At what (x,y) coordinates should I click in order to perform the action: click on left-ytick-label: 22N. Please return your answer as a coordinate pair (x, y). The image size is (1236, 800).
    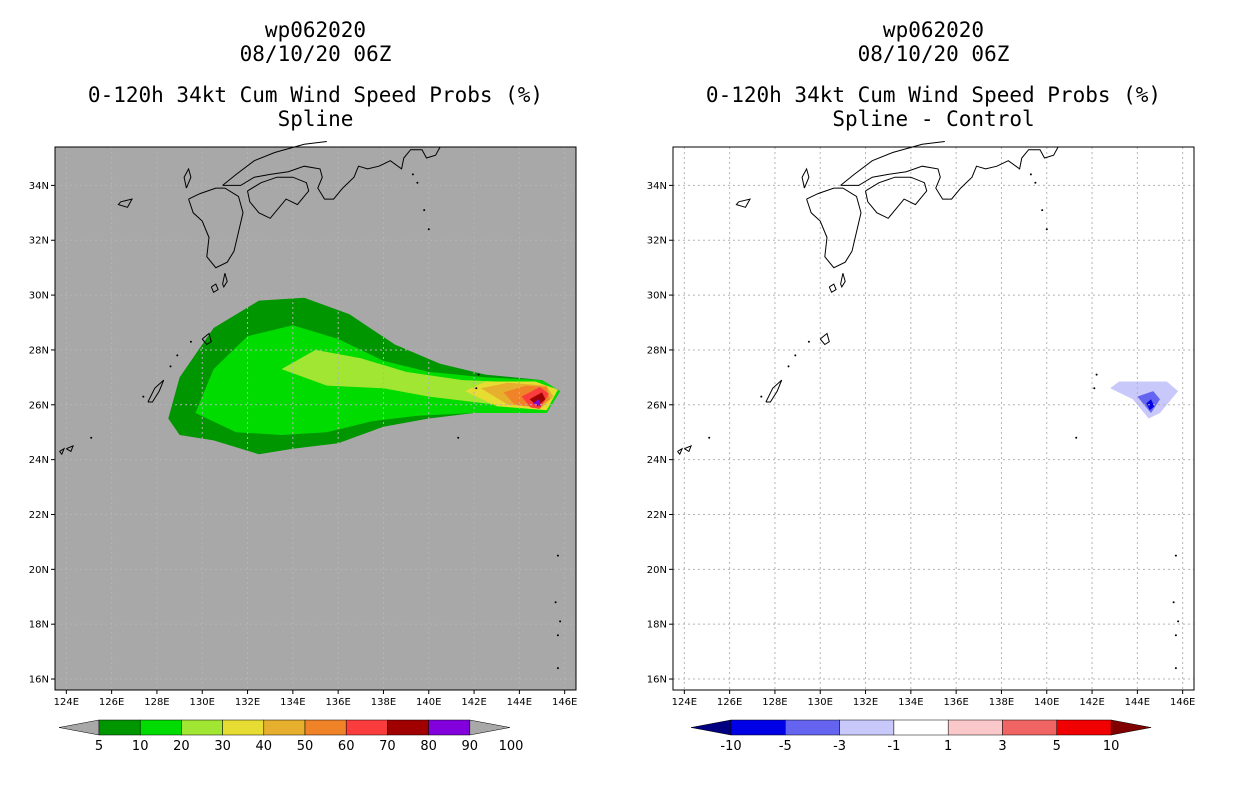
    Looking at the image, I should click on (39, 515).